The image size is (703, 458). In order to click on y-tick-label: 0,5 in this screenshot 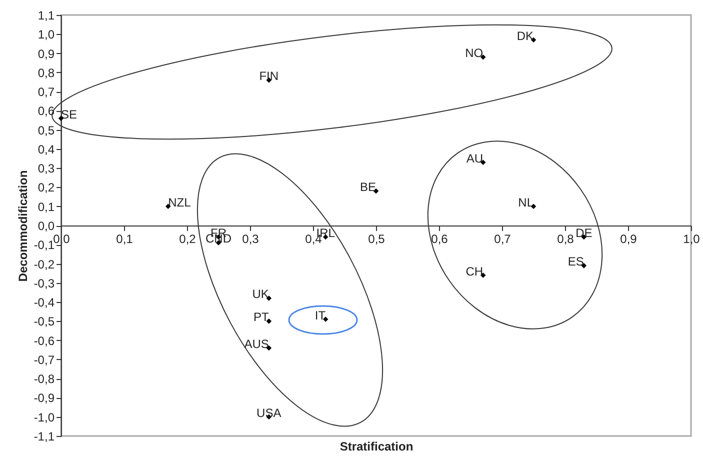, I will do `click(46, 130)`.